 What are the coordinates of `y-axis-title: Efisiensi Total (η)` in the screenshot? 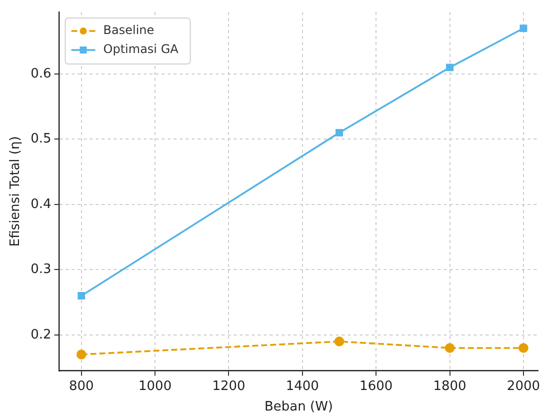 It's located at (16, 191).